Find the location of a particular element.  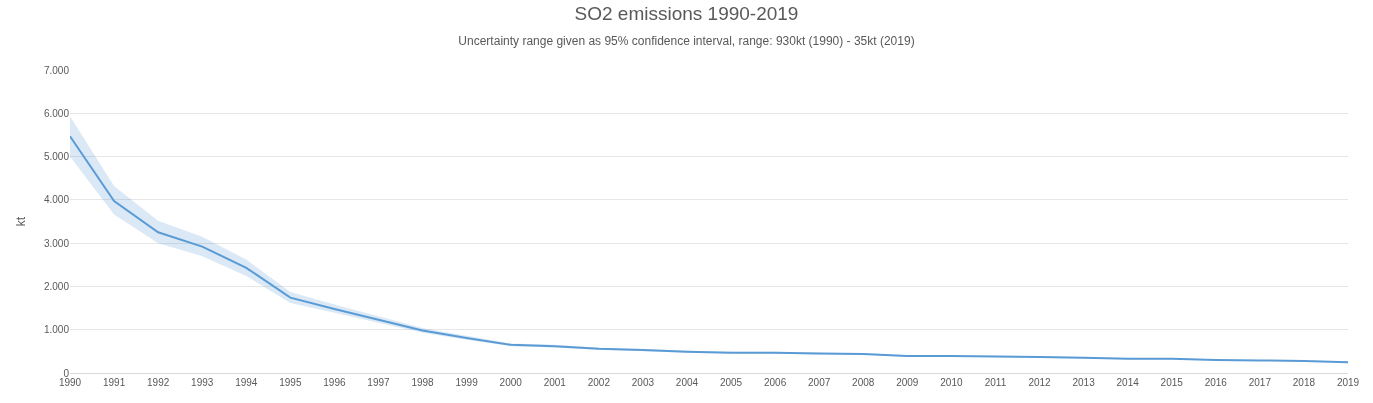

x-tick-label: 1996 is located at coordinates (334, 382).